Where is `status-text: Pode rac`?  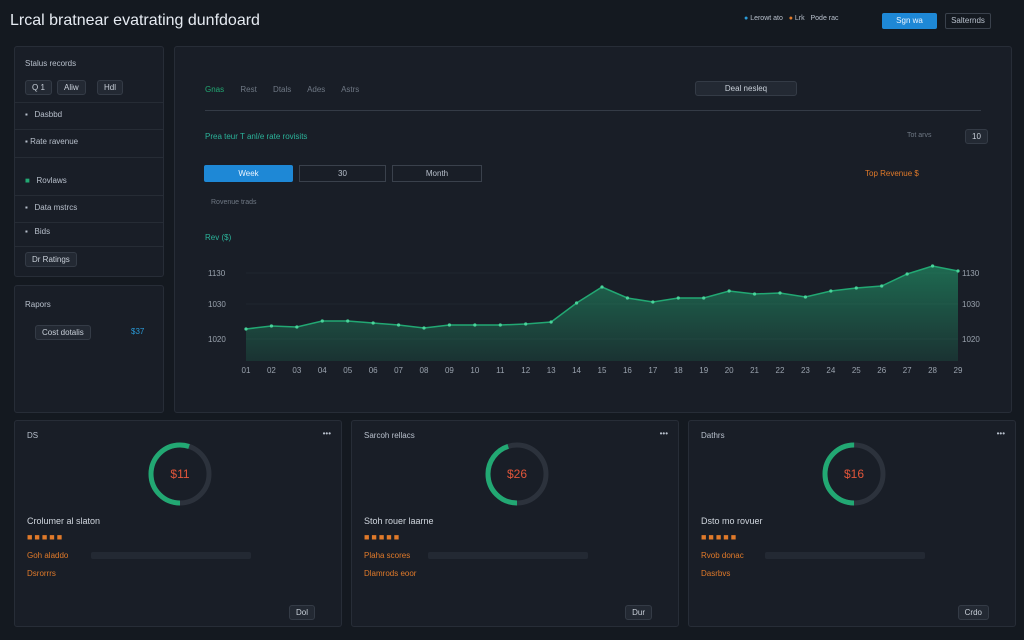 status-text: Pode rac is located at coordinates (824, 18).